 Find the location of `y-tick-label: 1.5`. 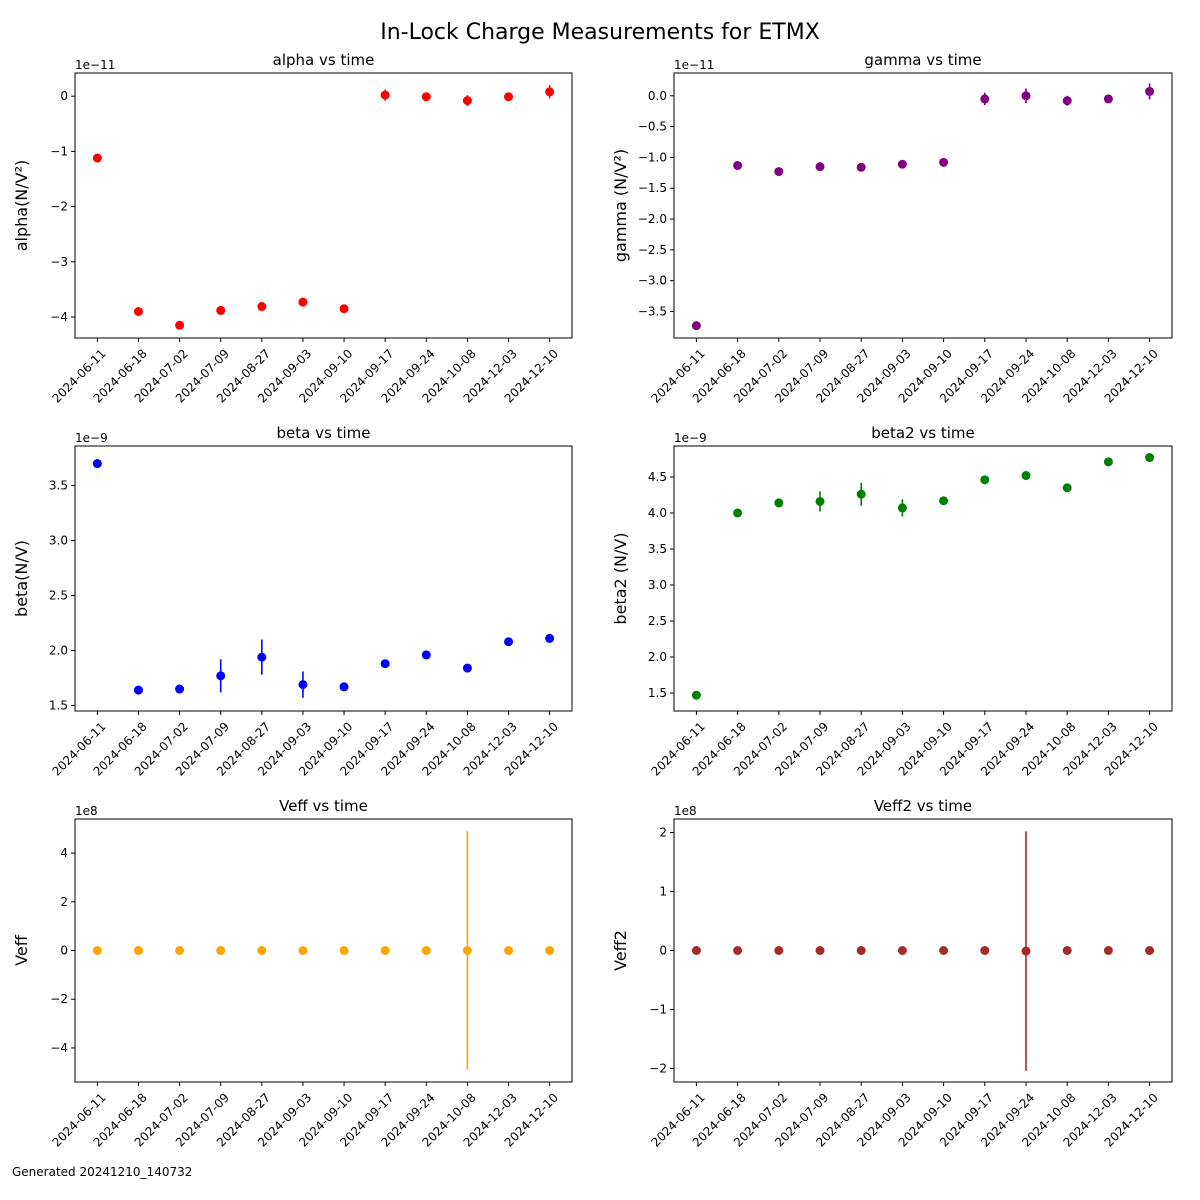

y-tick-label: 1.5 is located at coordinates (58, 706).